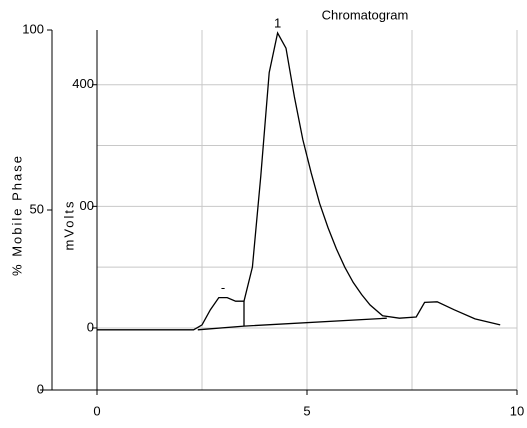 The width and height of the screenshot is (527, 428). What do you see at coordinates (68, 224) in the screenshot?
I see `y-axis-label: mVolts` at bounding box center [68, 224].